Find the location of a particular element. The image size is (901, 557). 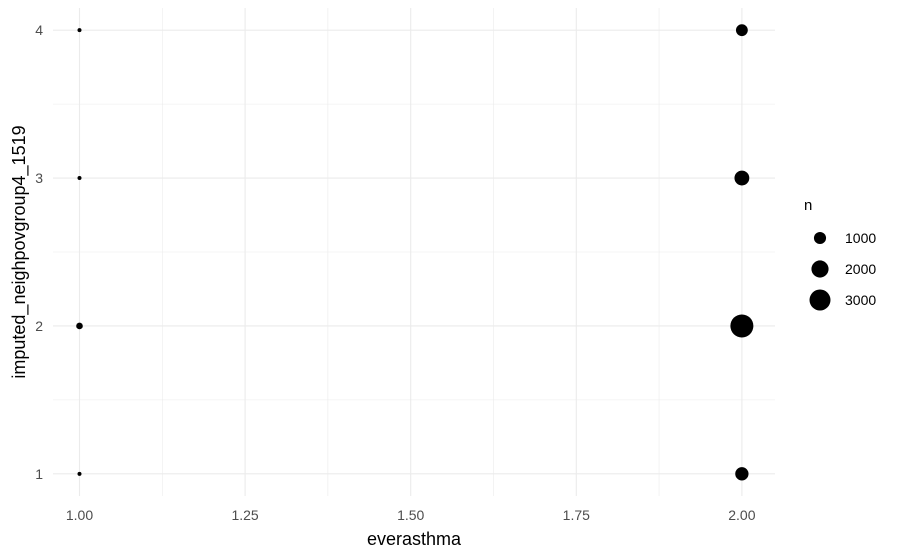

y-tick-label: 1 is located at coordinates (39, 474).